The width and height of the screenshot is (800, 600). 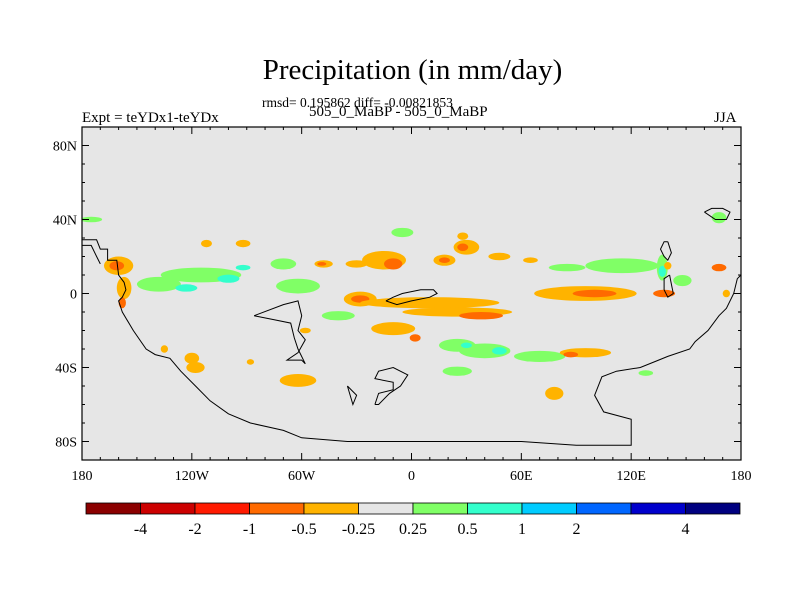 What do you see at coordinates (631, 476) in the screenshot?
I see `x-tick-label-5: 120E` at bounding box center [631, 476].